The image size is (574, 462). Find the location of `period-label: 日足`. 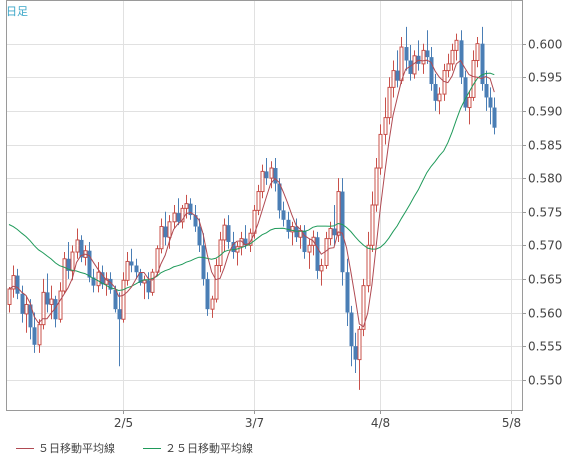

period-label: 日足 is located at coordinates (17, 11).